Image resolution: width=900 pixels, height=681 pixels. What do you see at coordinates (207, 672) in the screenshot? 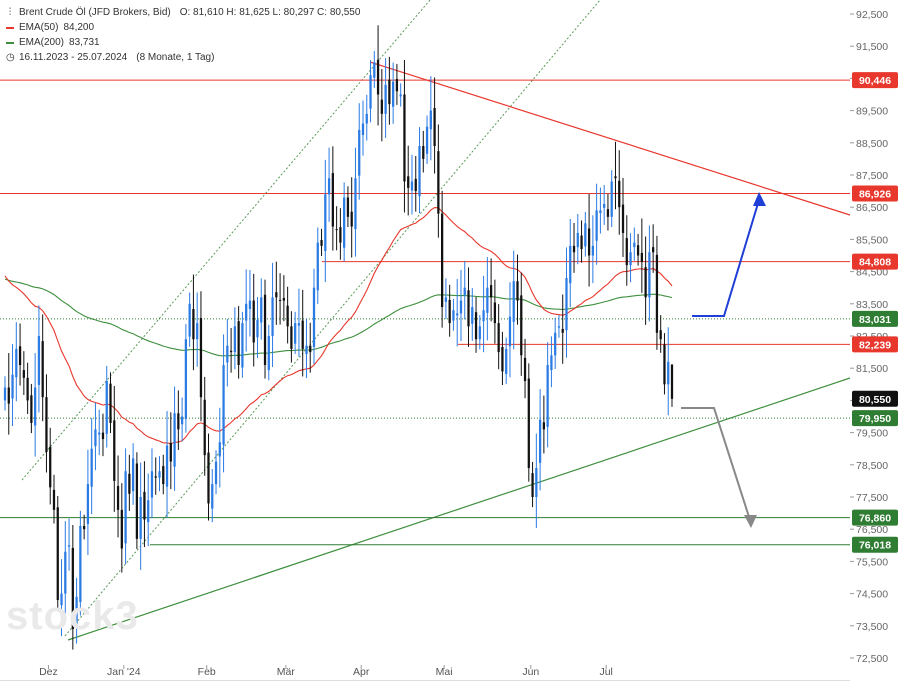
I see `x-tick-label: Feb` at bounding box center [207, 672].